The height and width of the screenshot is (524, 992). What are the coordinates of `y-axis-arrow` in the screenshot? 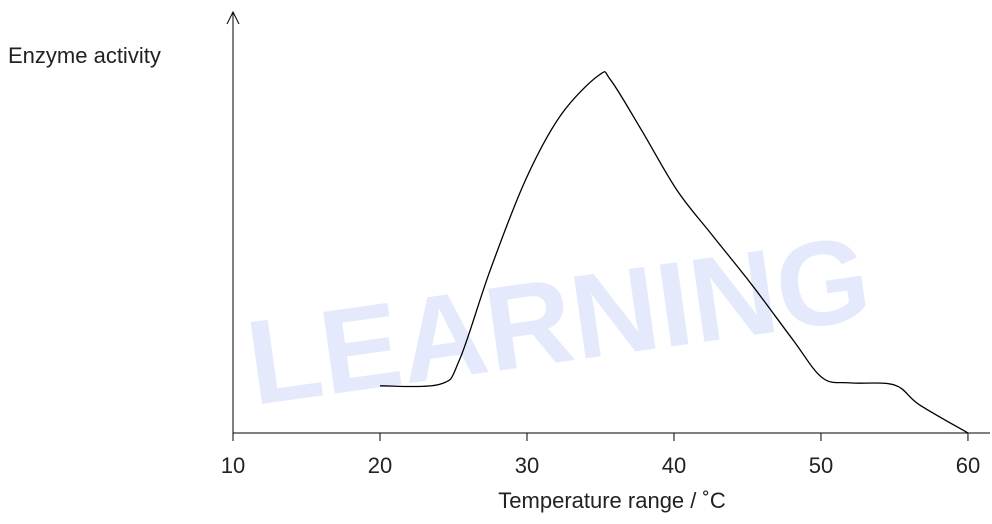 It's located at (233, 17).